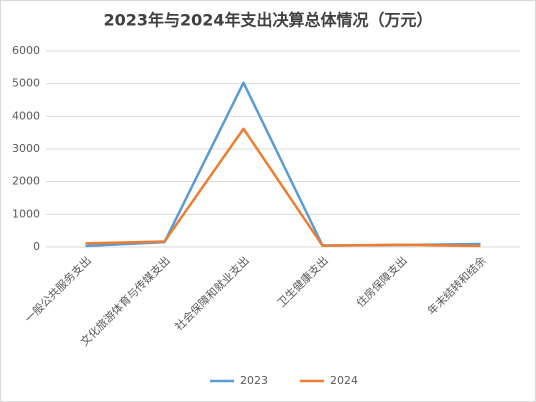 This screenshot has width=536, height=402. Describe the element at coordinates (26, 83) in the screenshot. I see `y-tick-label: 5000` at that location.